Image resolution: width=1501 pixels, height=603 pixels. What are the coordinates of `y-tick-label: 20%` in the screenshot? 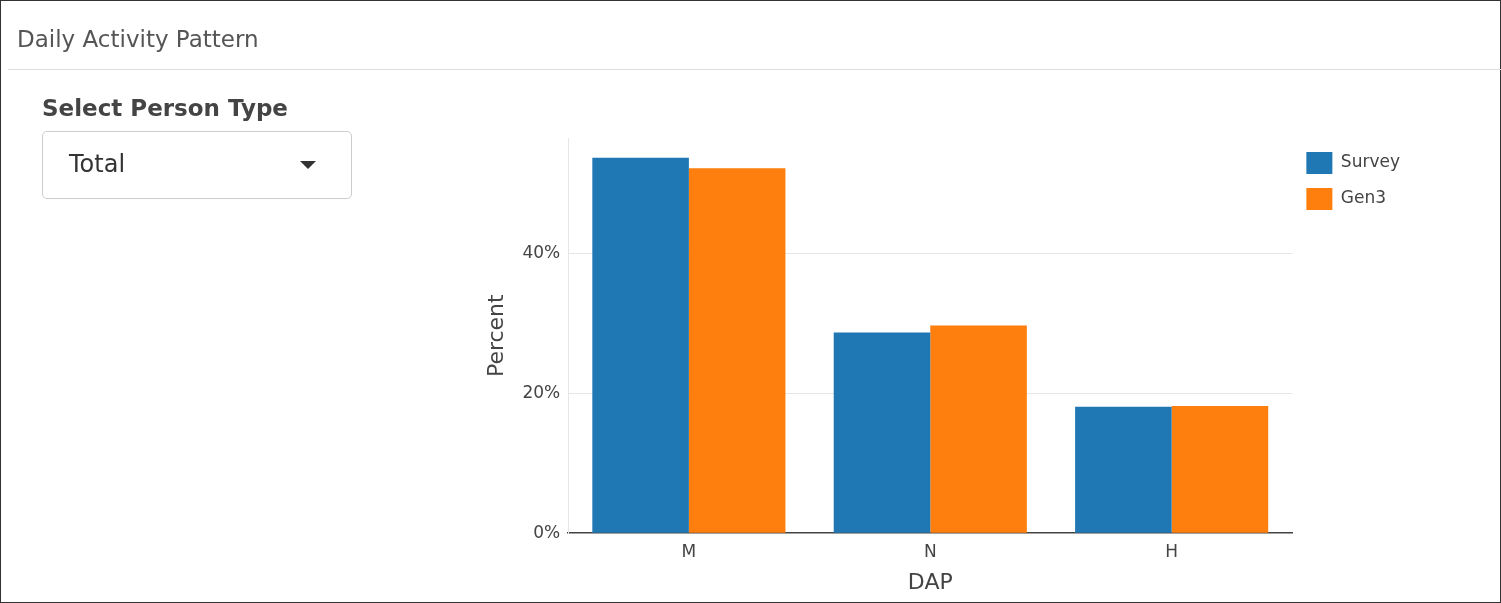 It's located at (541, 391).